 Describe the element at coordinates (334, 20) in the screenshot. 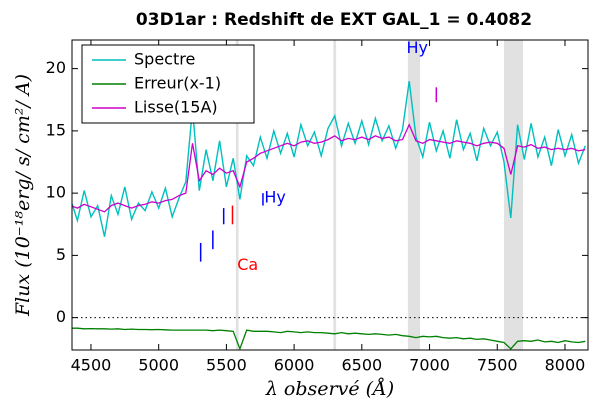

I see `chart-title: 03D1ar : Redshift de EXT GAL_1 = 0.4082` at that location.